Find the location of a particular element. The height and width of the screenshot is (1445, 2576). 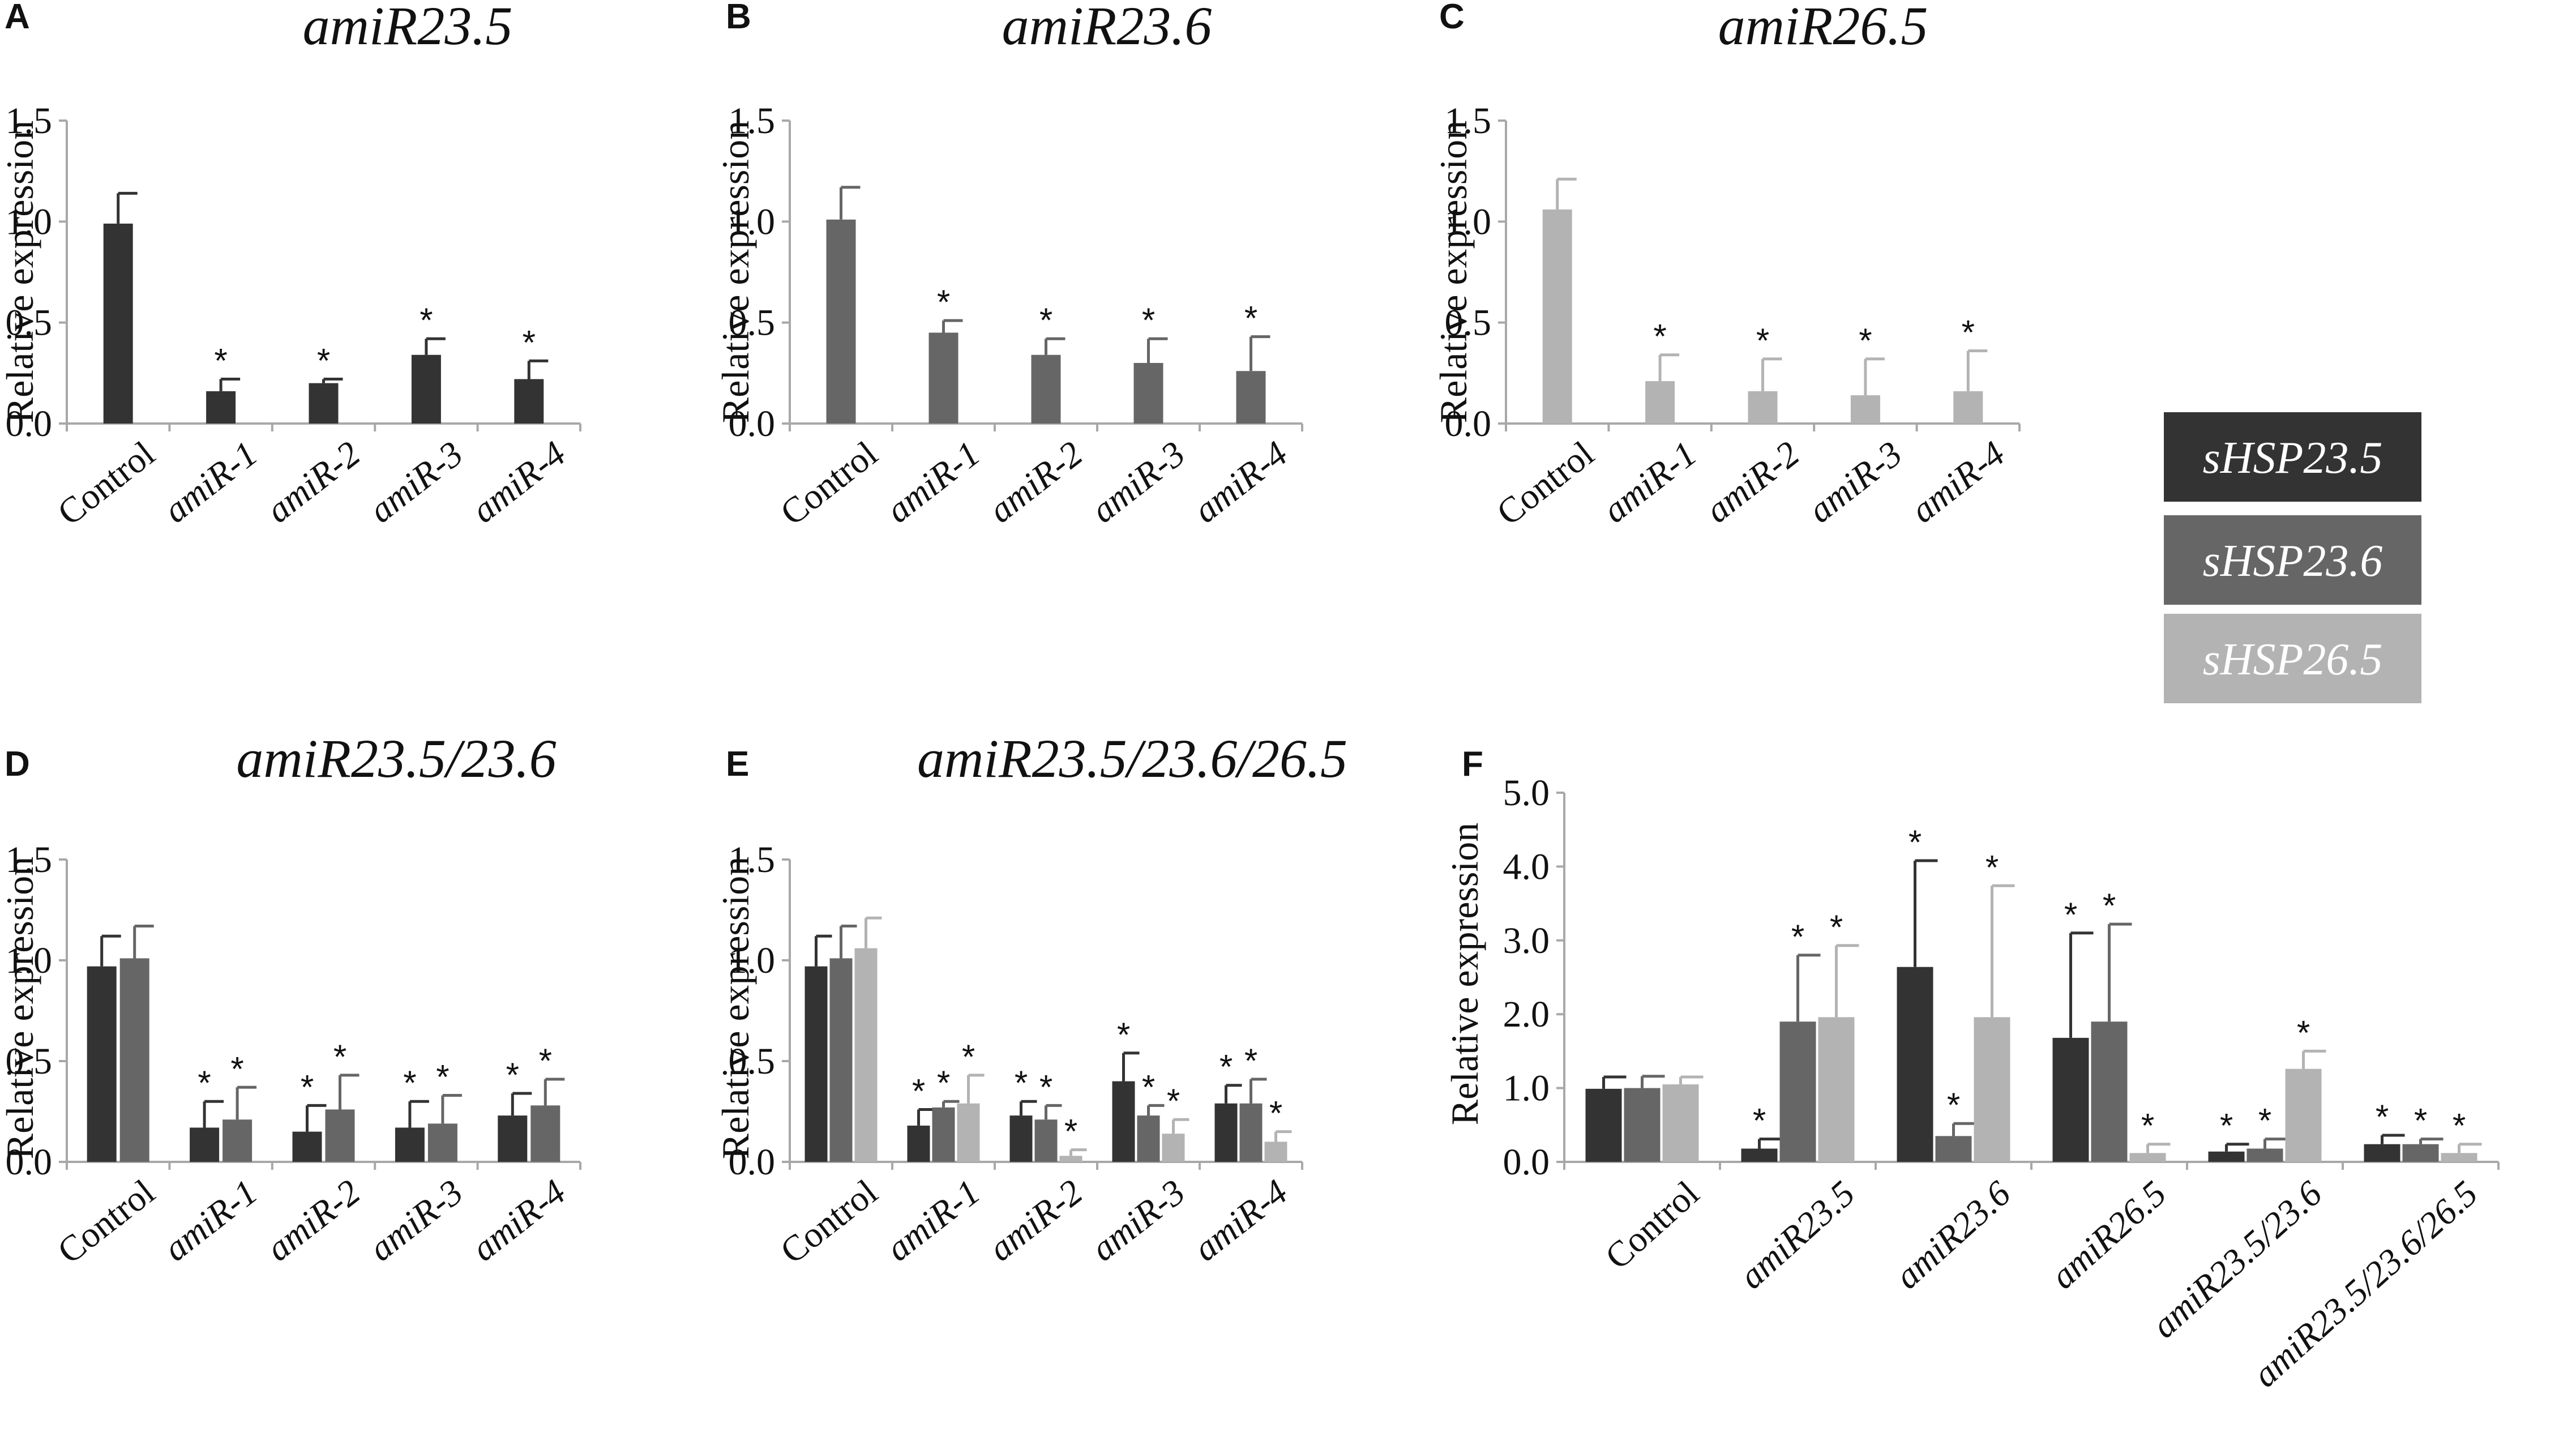

panel-title: amiR26.5 is located at coordinates (1823, 28).